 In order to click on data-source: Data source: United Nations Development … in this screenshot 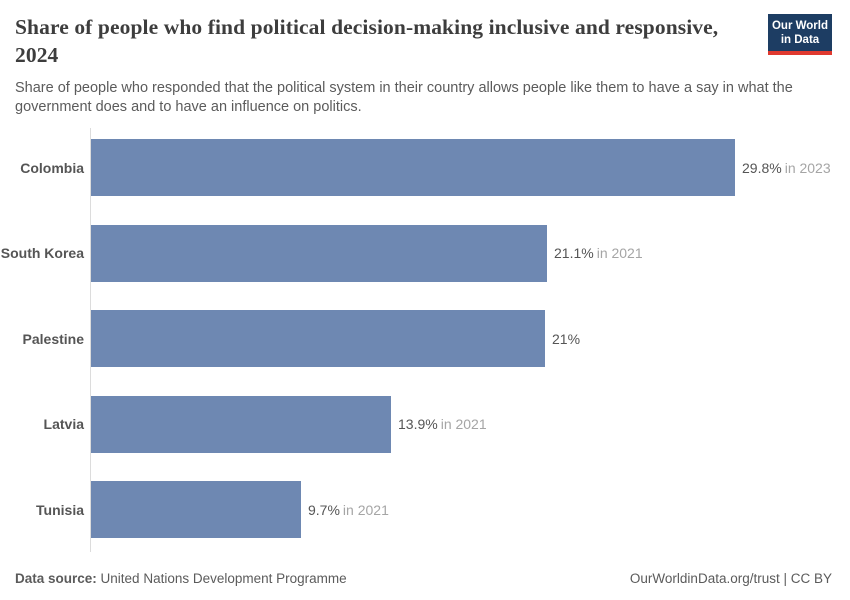, I will do `click(181, 578)`.